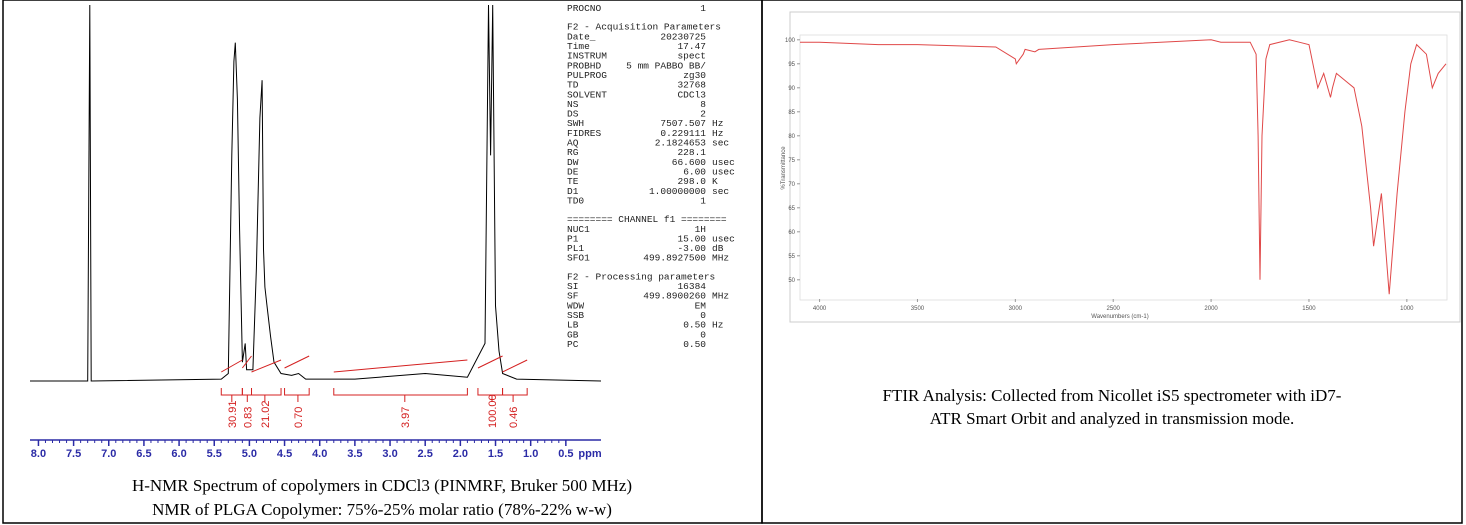  Describe the element at coordinates (530, 454) in the screenshot. I see `x-tick-label: 1.0` at that location.